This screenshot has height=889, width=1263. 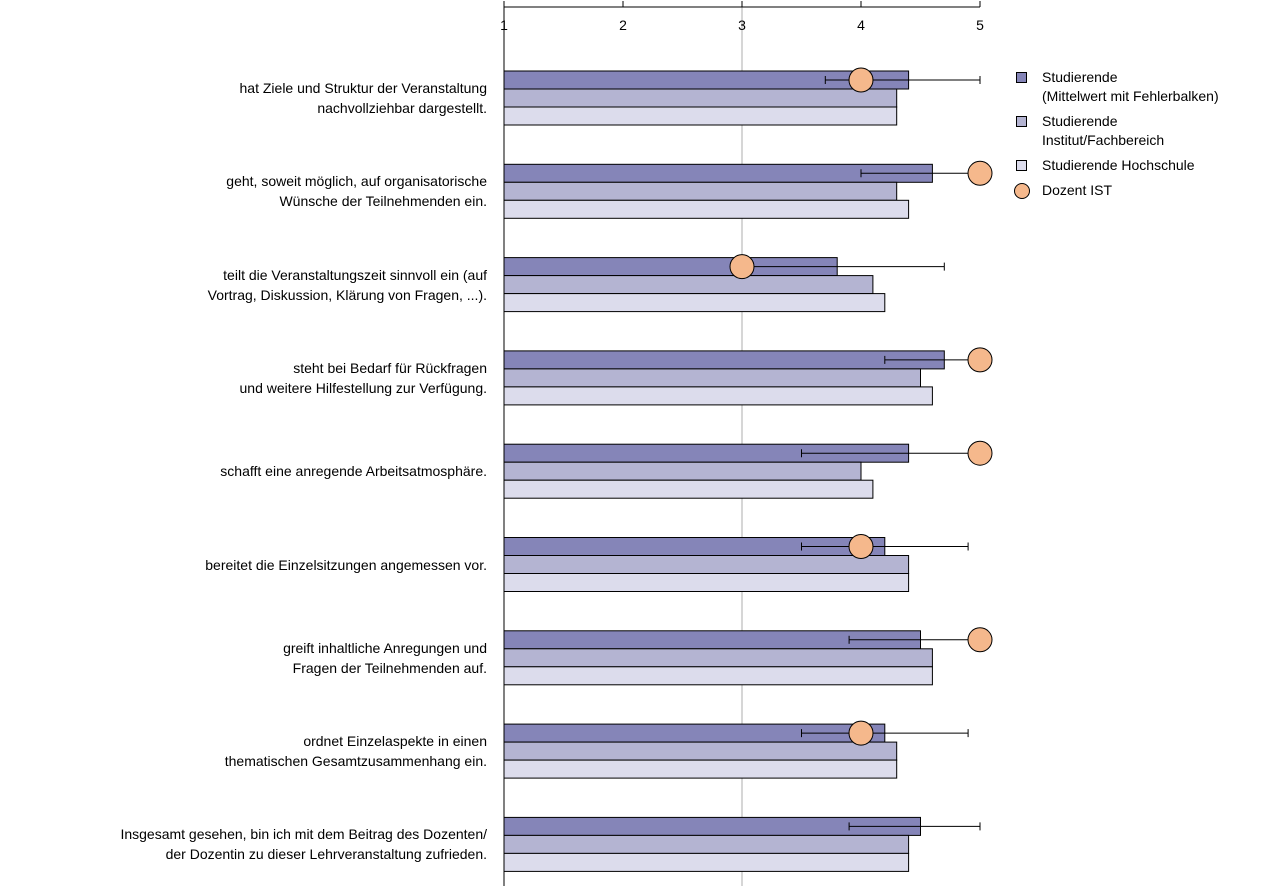 I want to click on legend-label: Institut/Fachbereich, so click(x=1103, y=140).